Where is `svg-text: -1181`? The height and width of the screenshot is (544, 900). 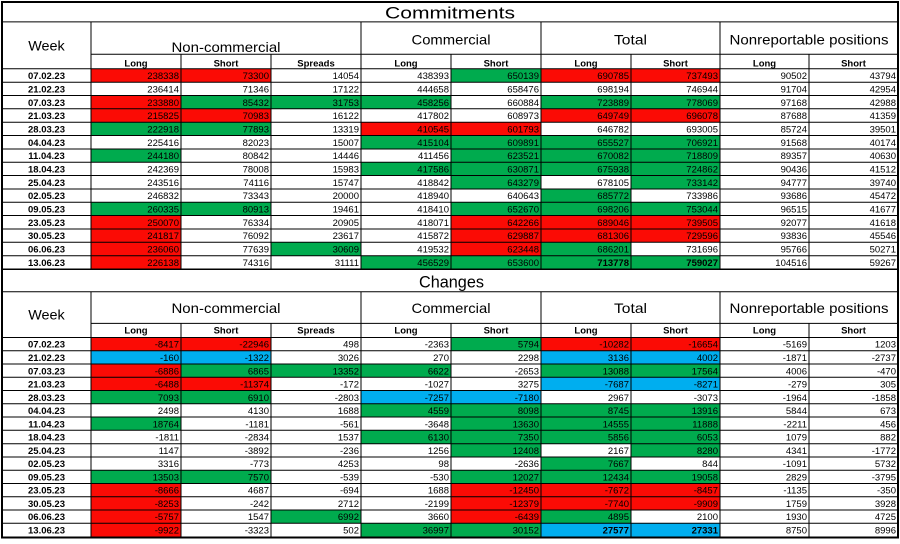 svg-text: -1181 is located at coordinates (257, 424).